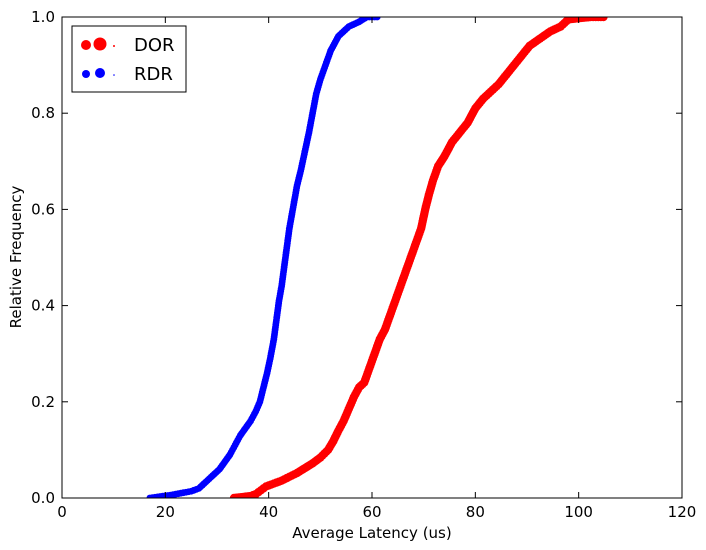  What do you see at coordinates (154, 45) in the screenshot?
I see `legend-dor-label: DOR` at bounding box center [154, 45].